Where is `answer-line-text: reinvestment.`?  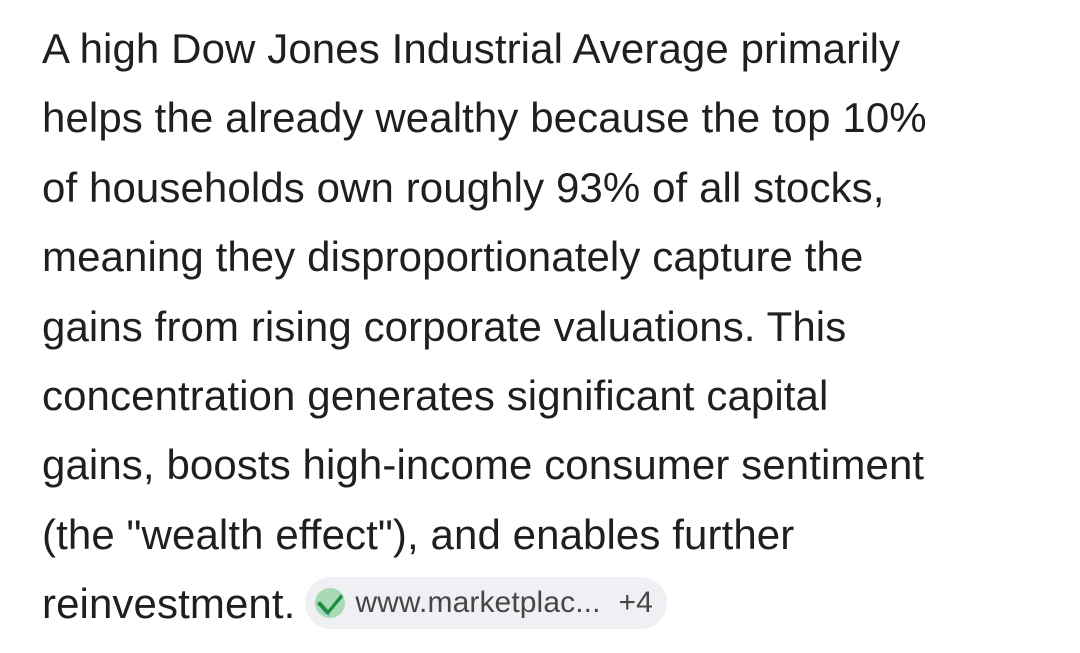 answer-line-text: reinvestment. is located at coordinates (169, 604).